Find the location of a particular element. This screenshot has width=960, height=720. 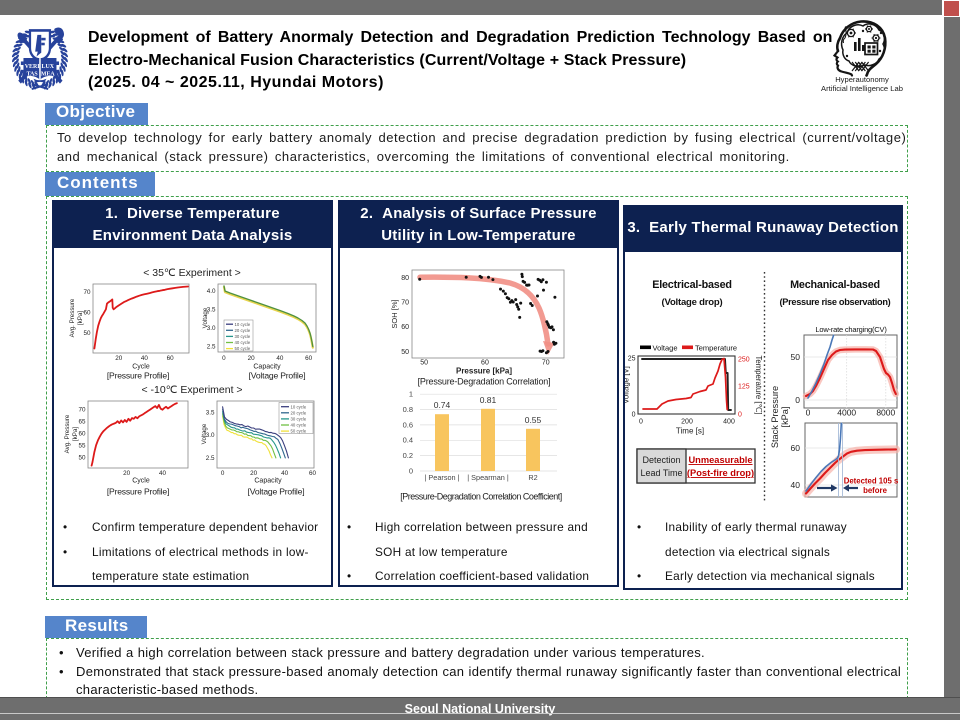

svg-text: 4.0 is located at coordinates (211, 291).